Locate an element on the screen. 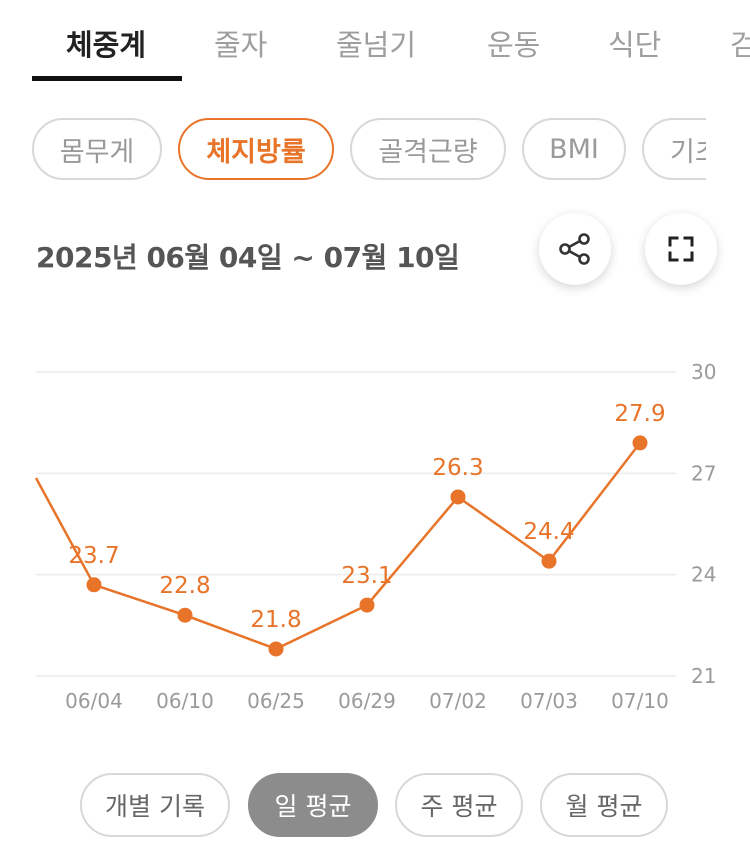  metric-chip-bar: 몸무게 체지방률 골격근량 BMI 기초대 is located at coordinates (353, 152).